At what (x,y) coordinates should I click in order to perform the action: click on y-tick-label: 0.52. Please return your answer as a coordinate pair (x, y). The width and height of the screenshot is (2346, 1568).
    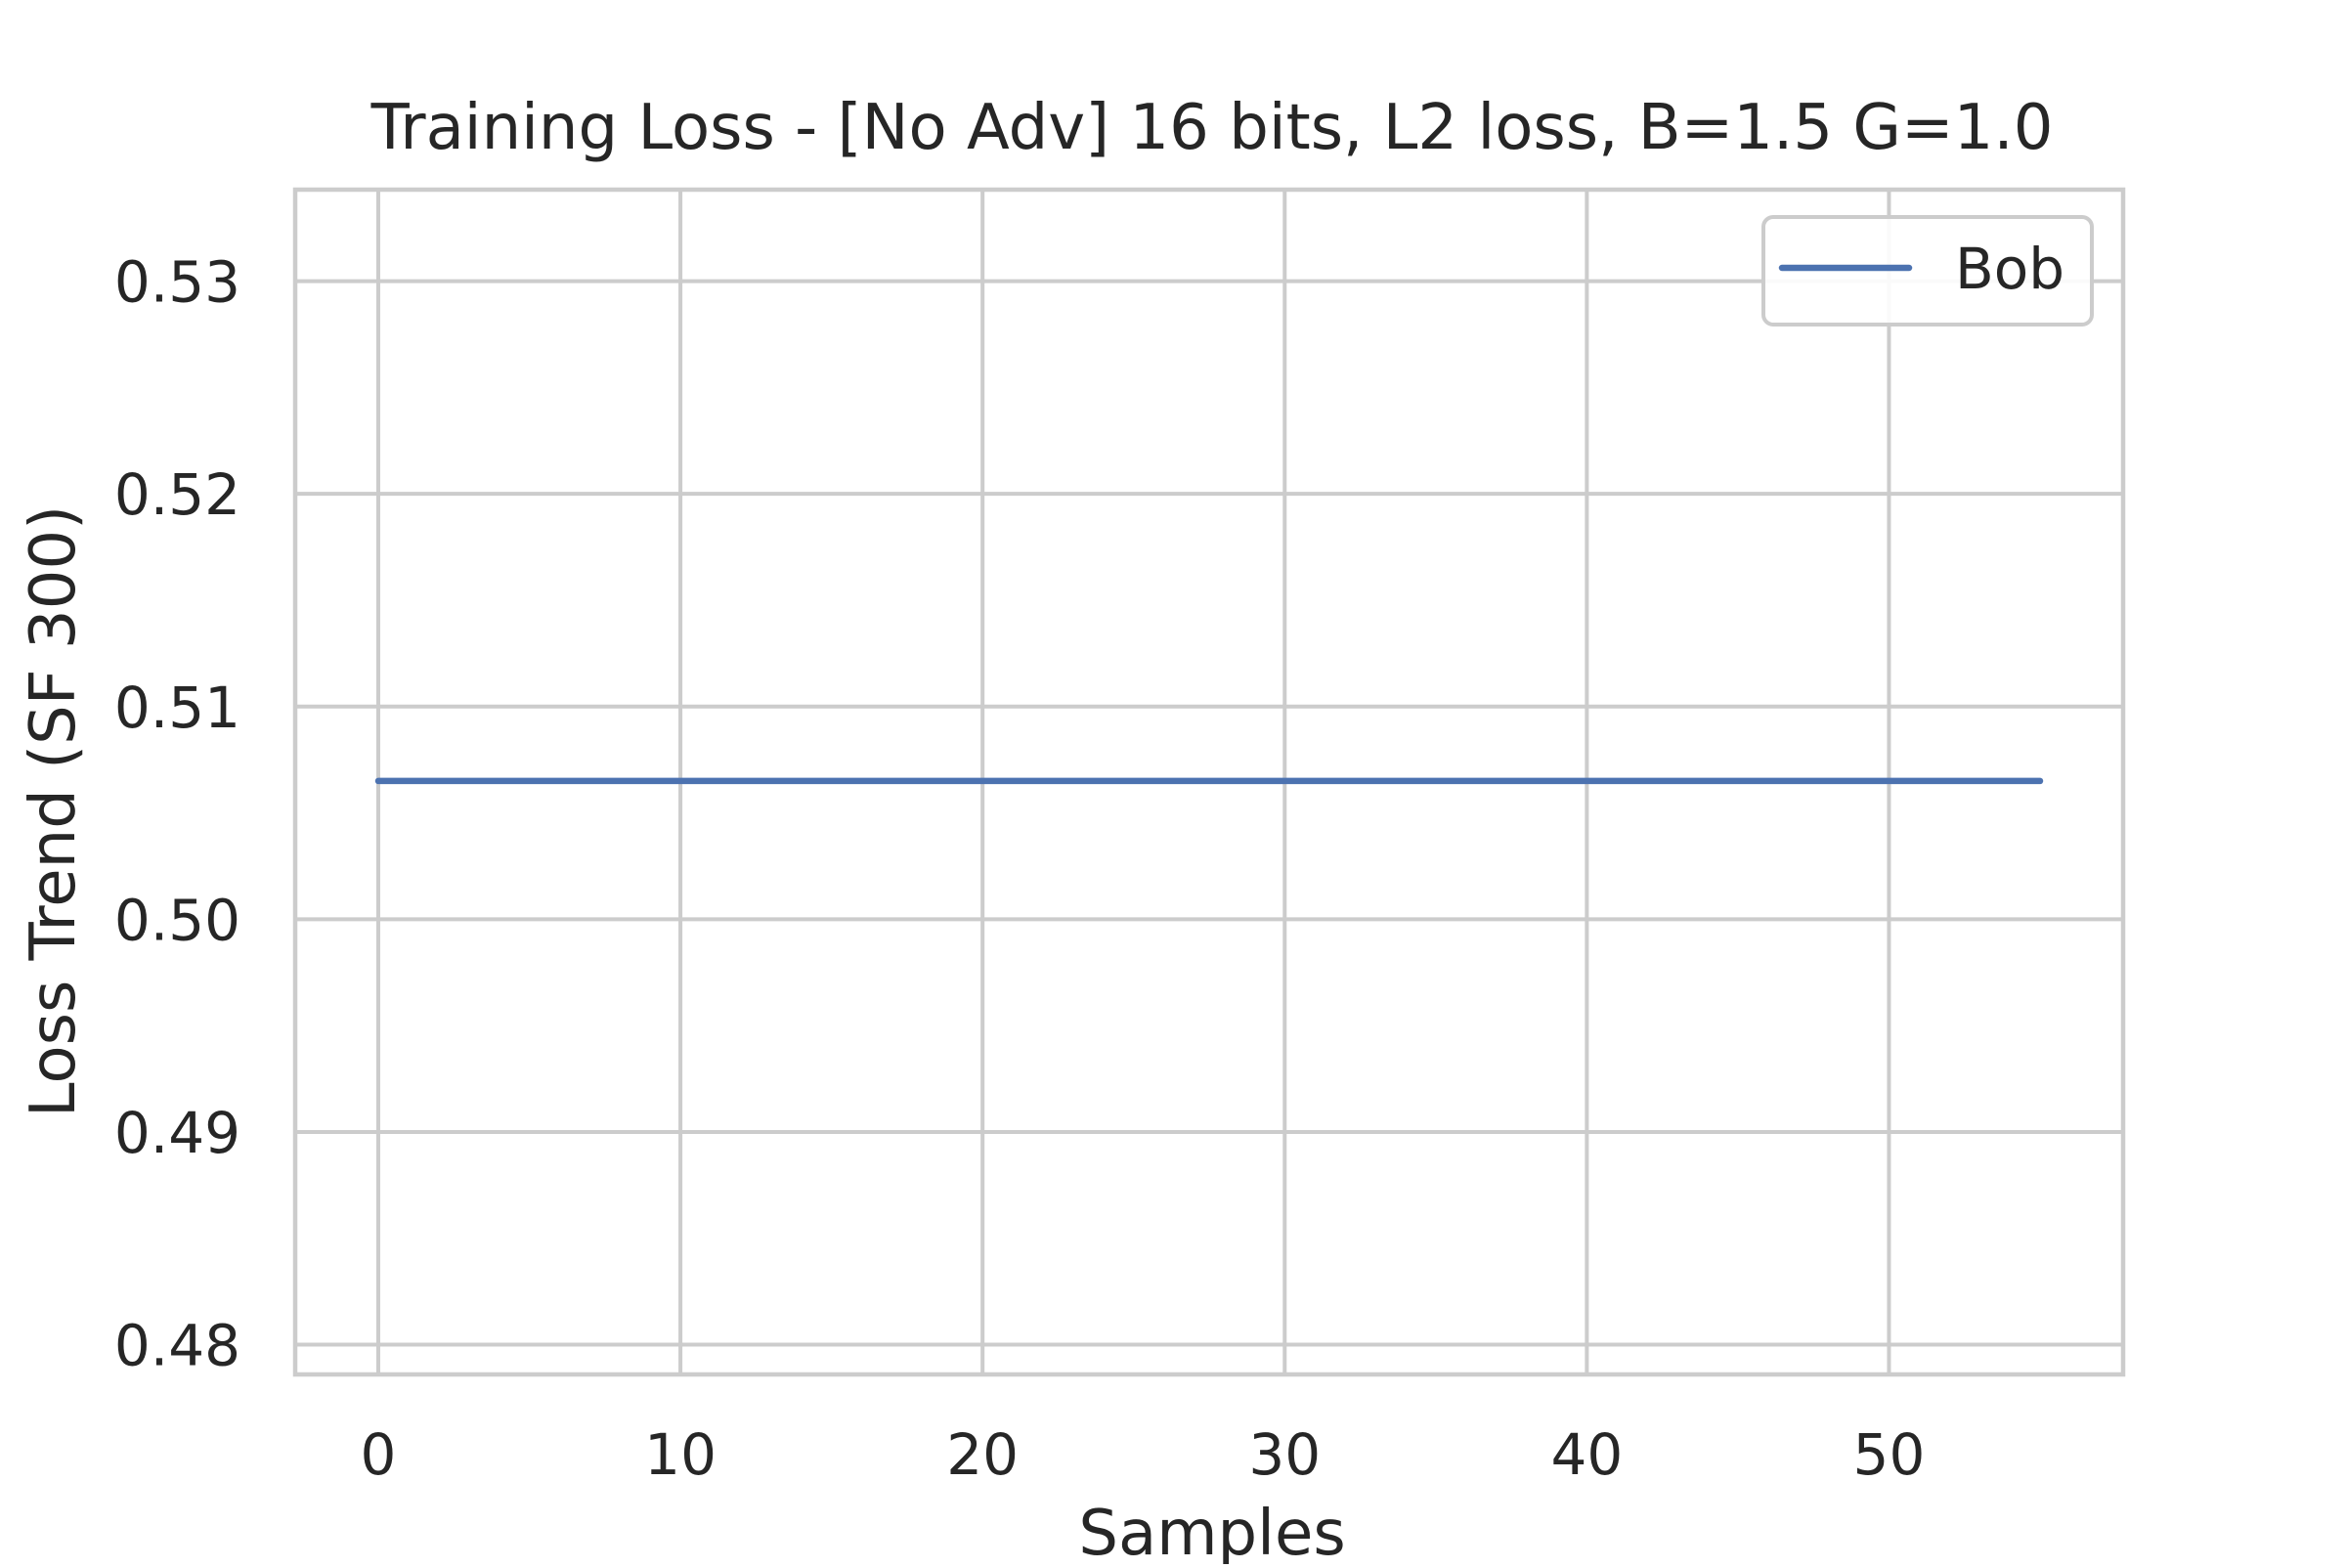
    Looking at the image, I should click on (177, 494).